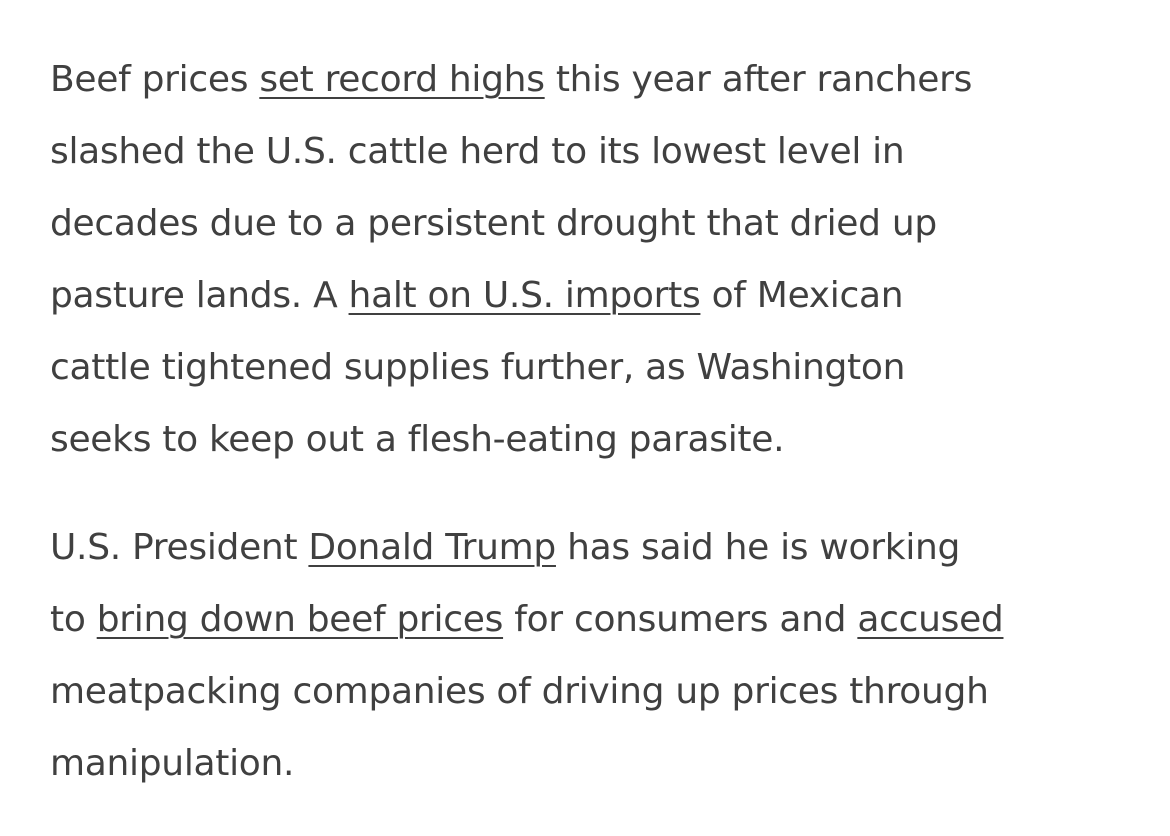 This screenshot has width=1170, height=836. I want to click on text-segment: for consumers and, so click(680, 619).